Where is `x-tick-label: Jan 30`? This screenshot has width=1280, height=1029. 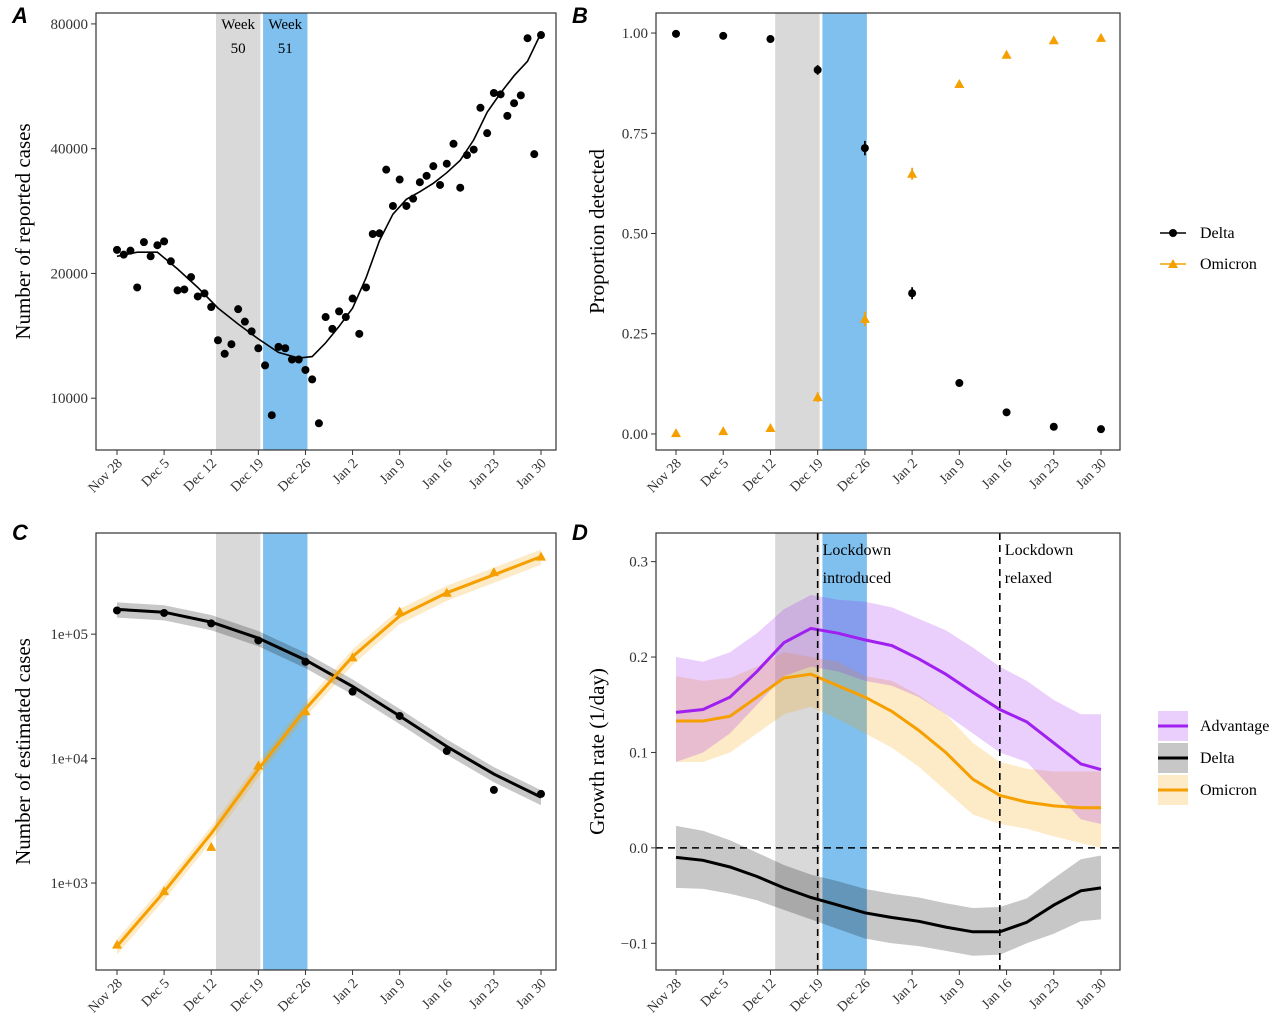
x-tick-label: Jan 30 is located at coordinates (1092, 474).